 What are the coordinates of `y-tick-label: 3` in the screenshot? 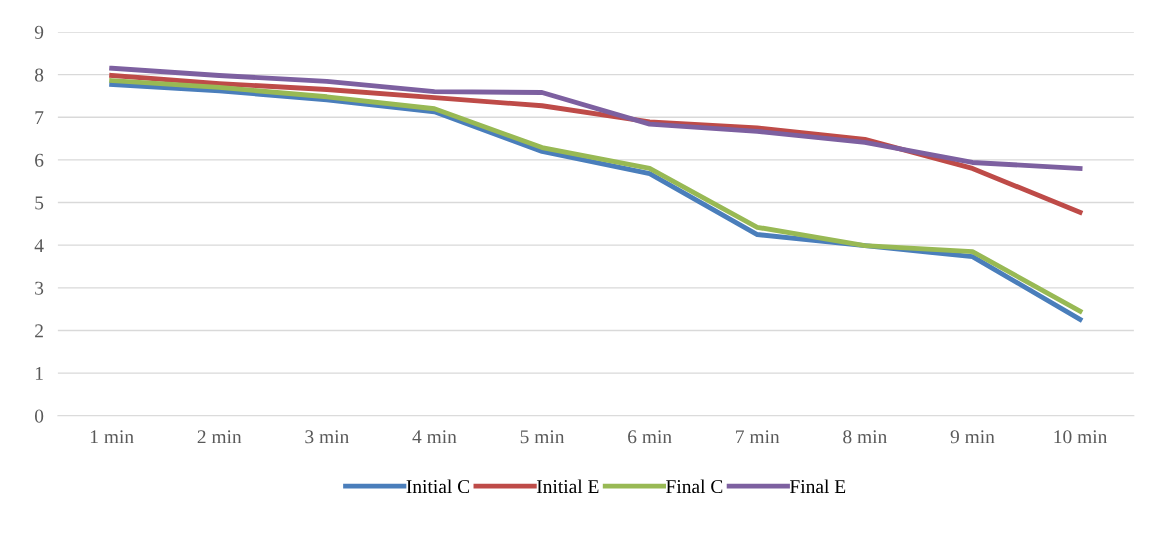 It's located at (39, 288).